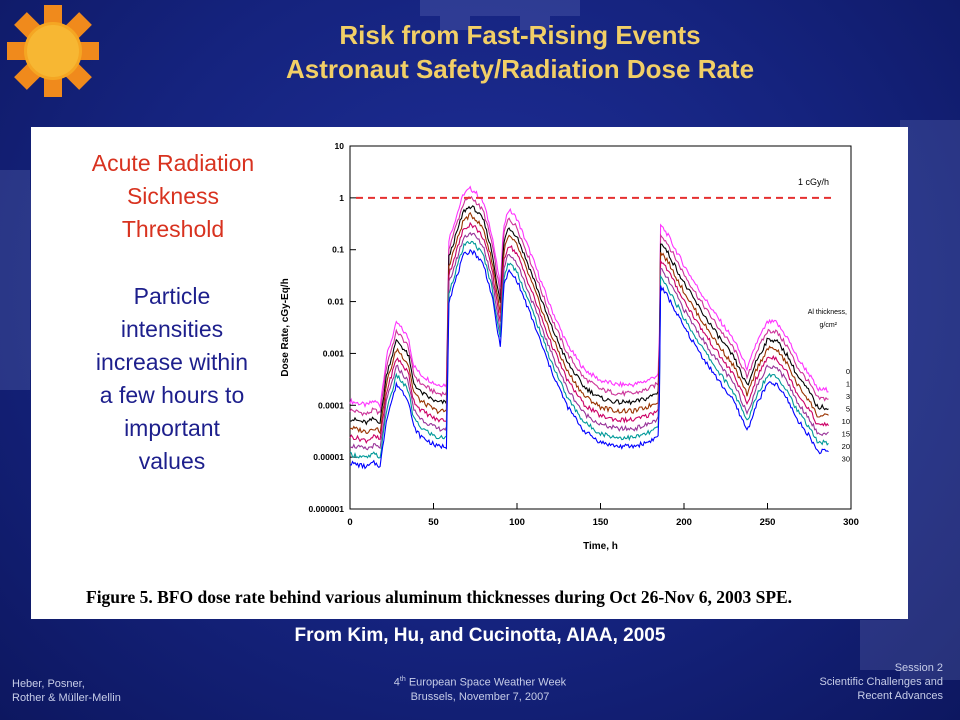 The height and width of the screenshot is (720, 960). I want to click on description-line: a few hours to, so click(172, 395).